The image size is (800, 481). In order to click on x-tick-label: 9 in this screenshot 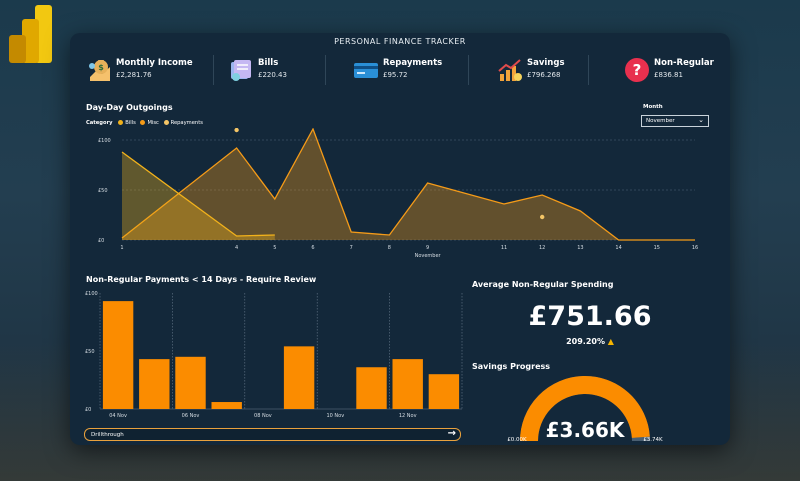, I will do `click(427, 248)`.